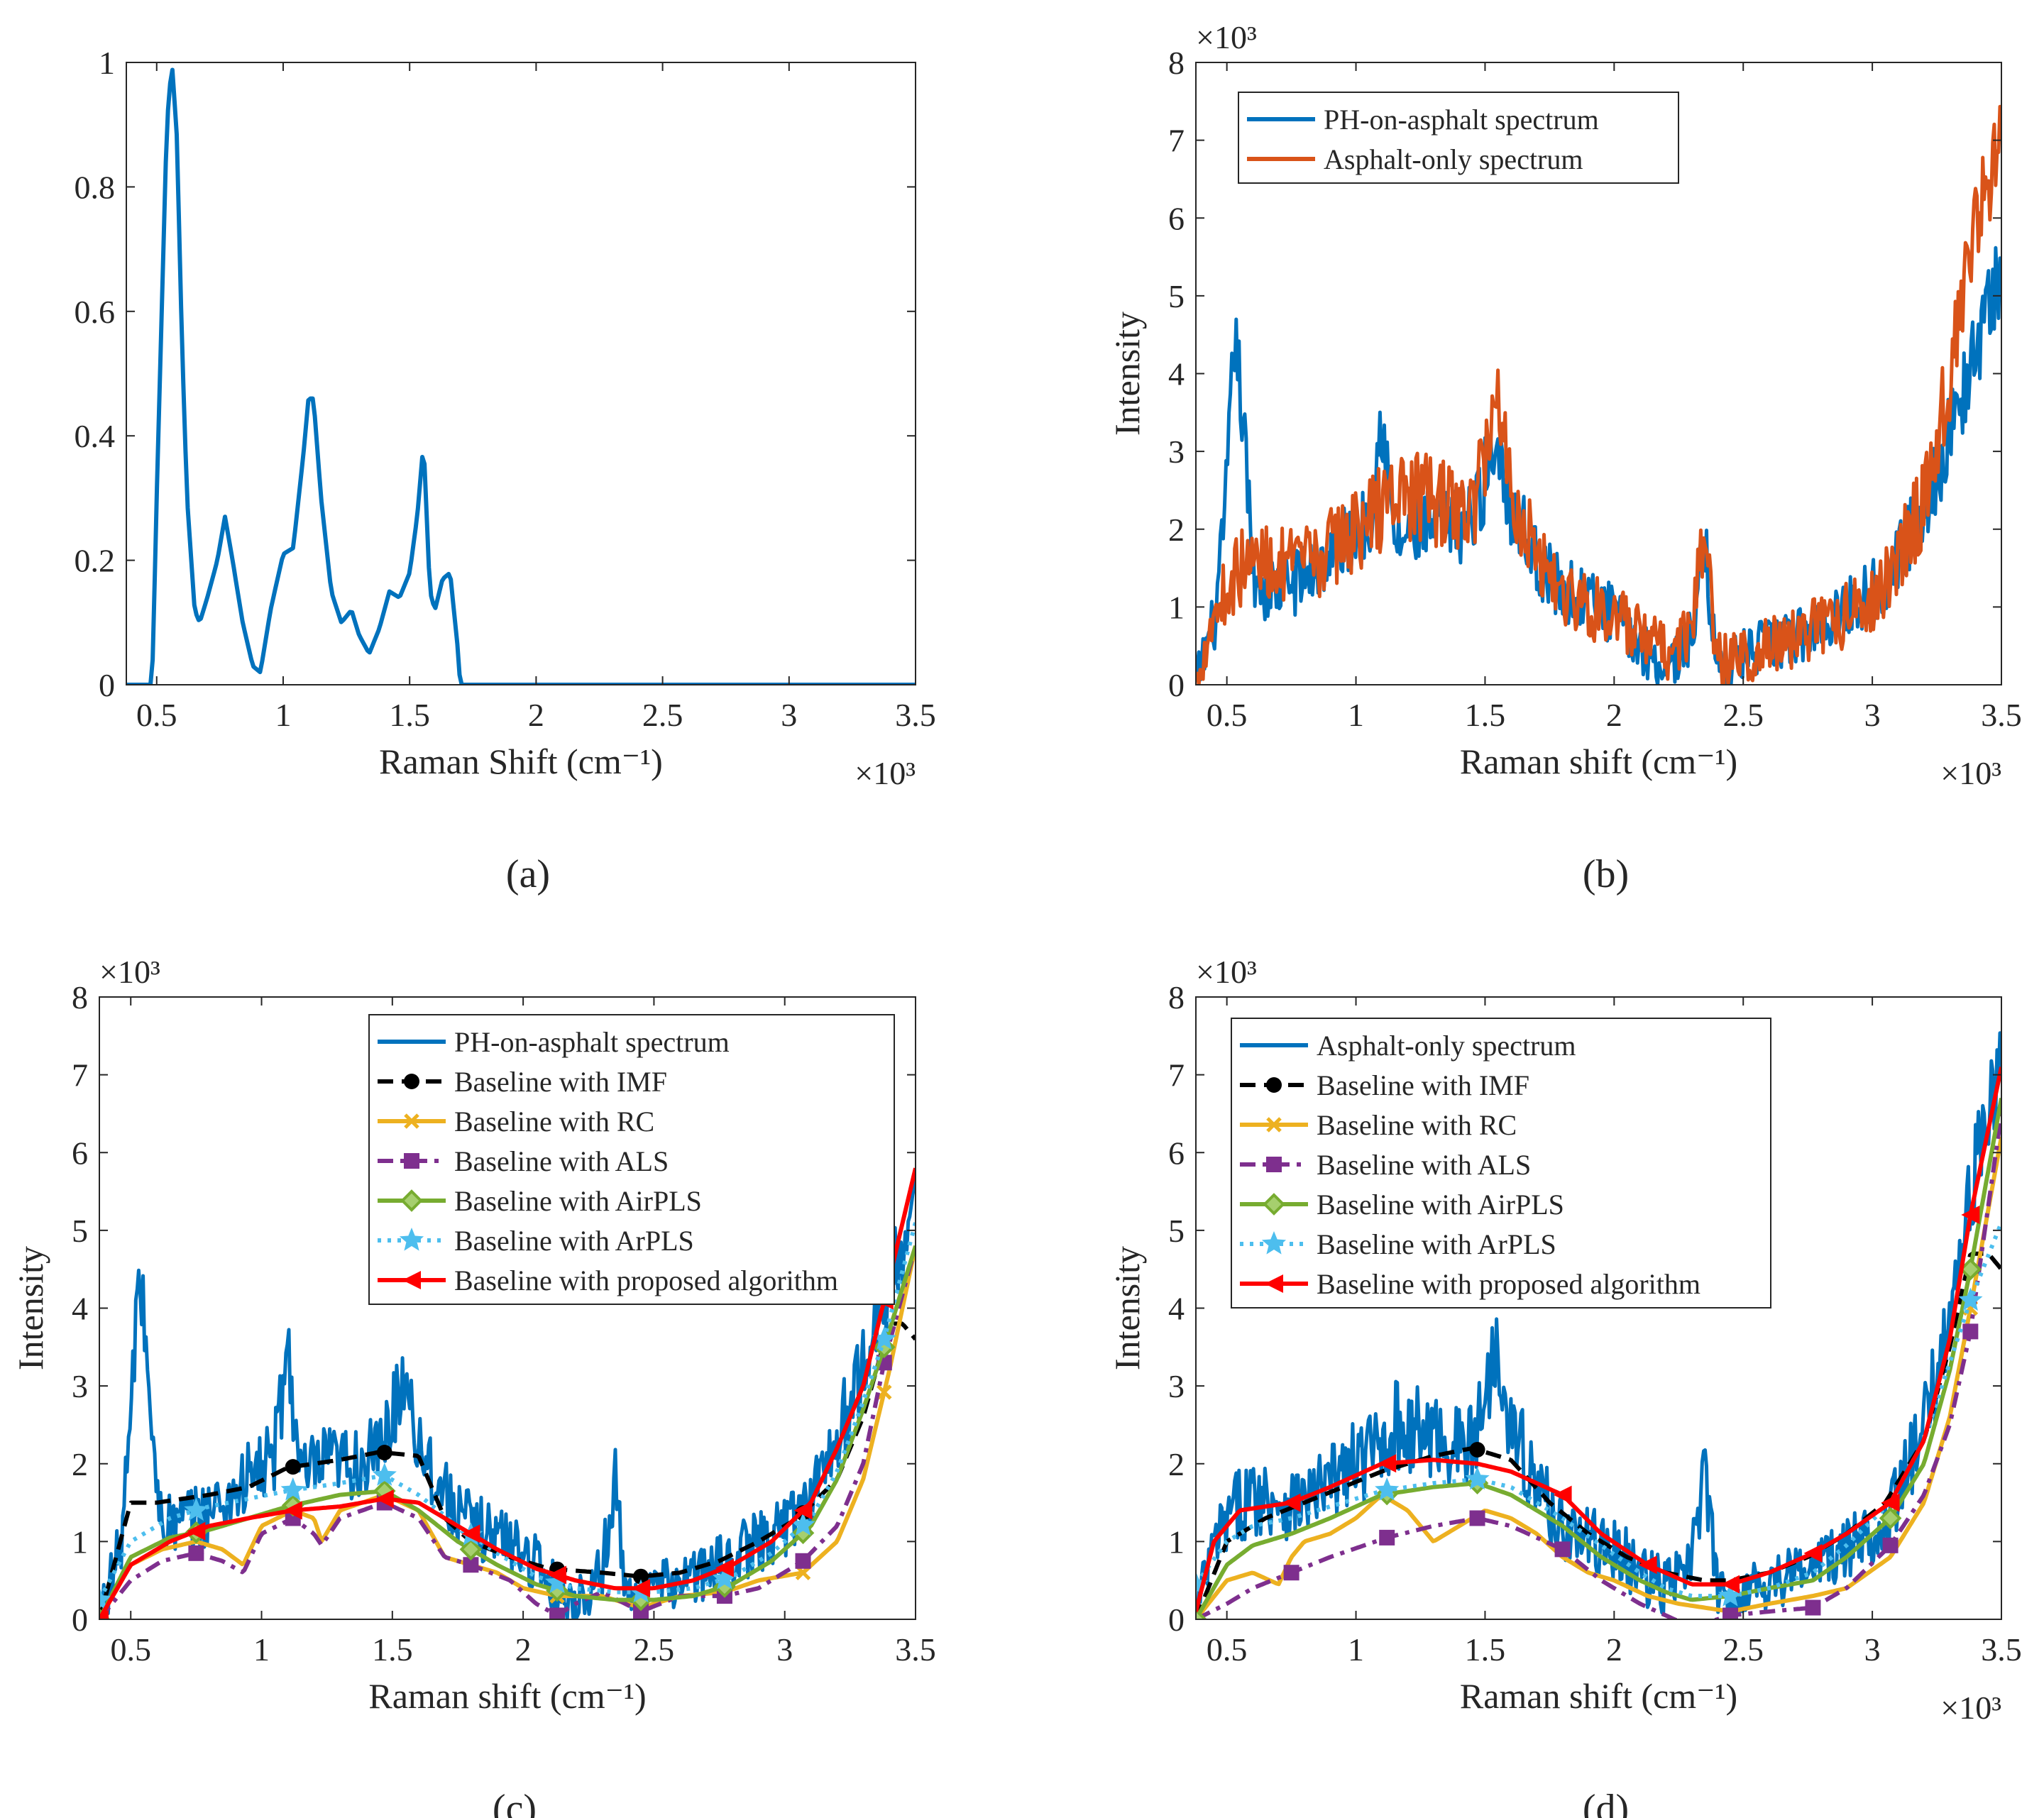 This screenshot has width=2044, height=1818. What do you see at coordinates (95, 436) in the screenshot?
I see `y-tick-label: 0.4` at bounding box center [95, 436].